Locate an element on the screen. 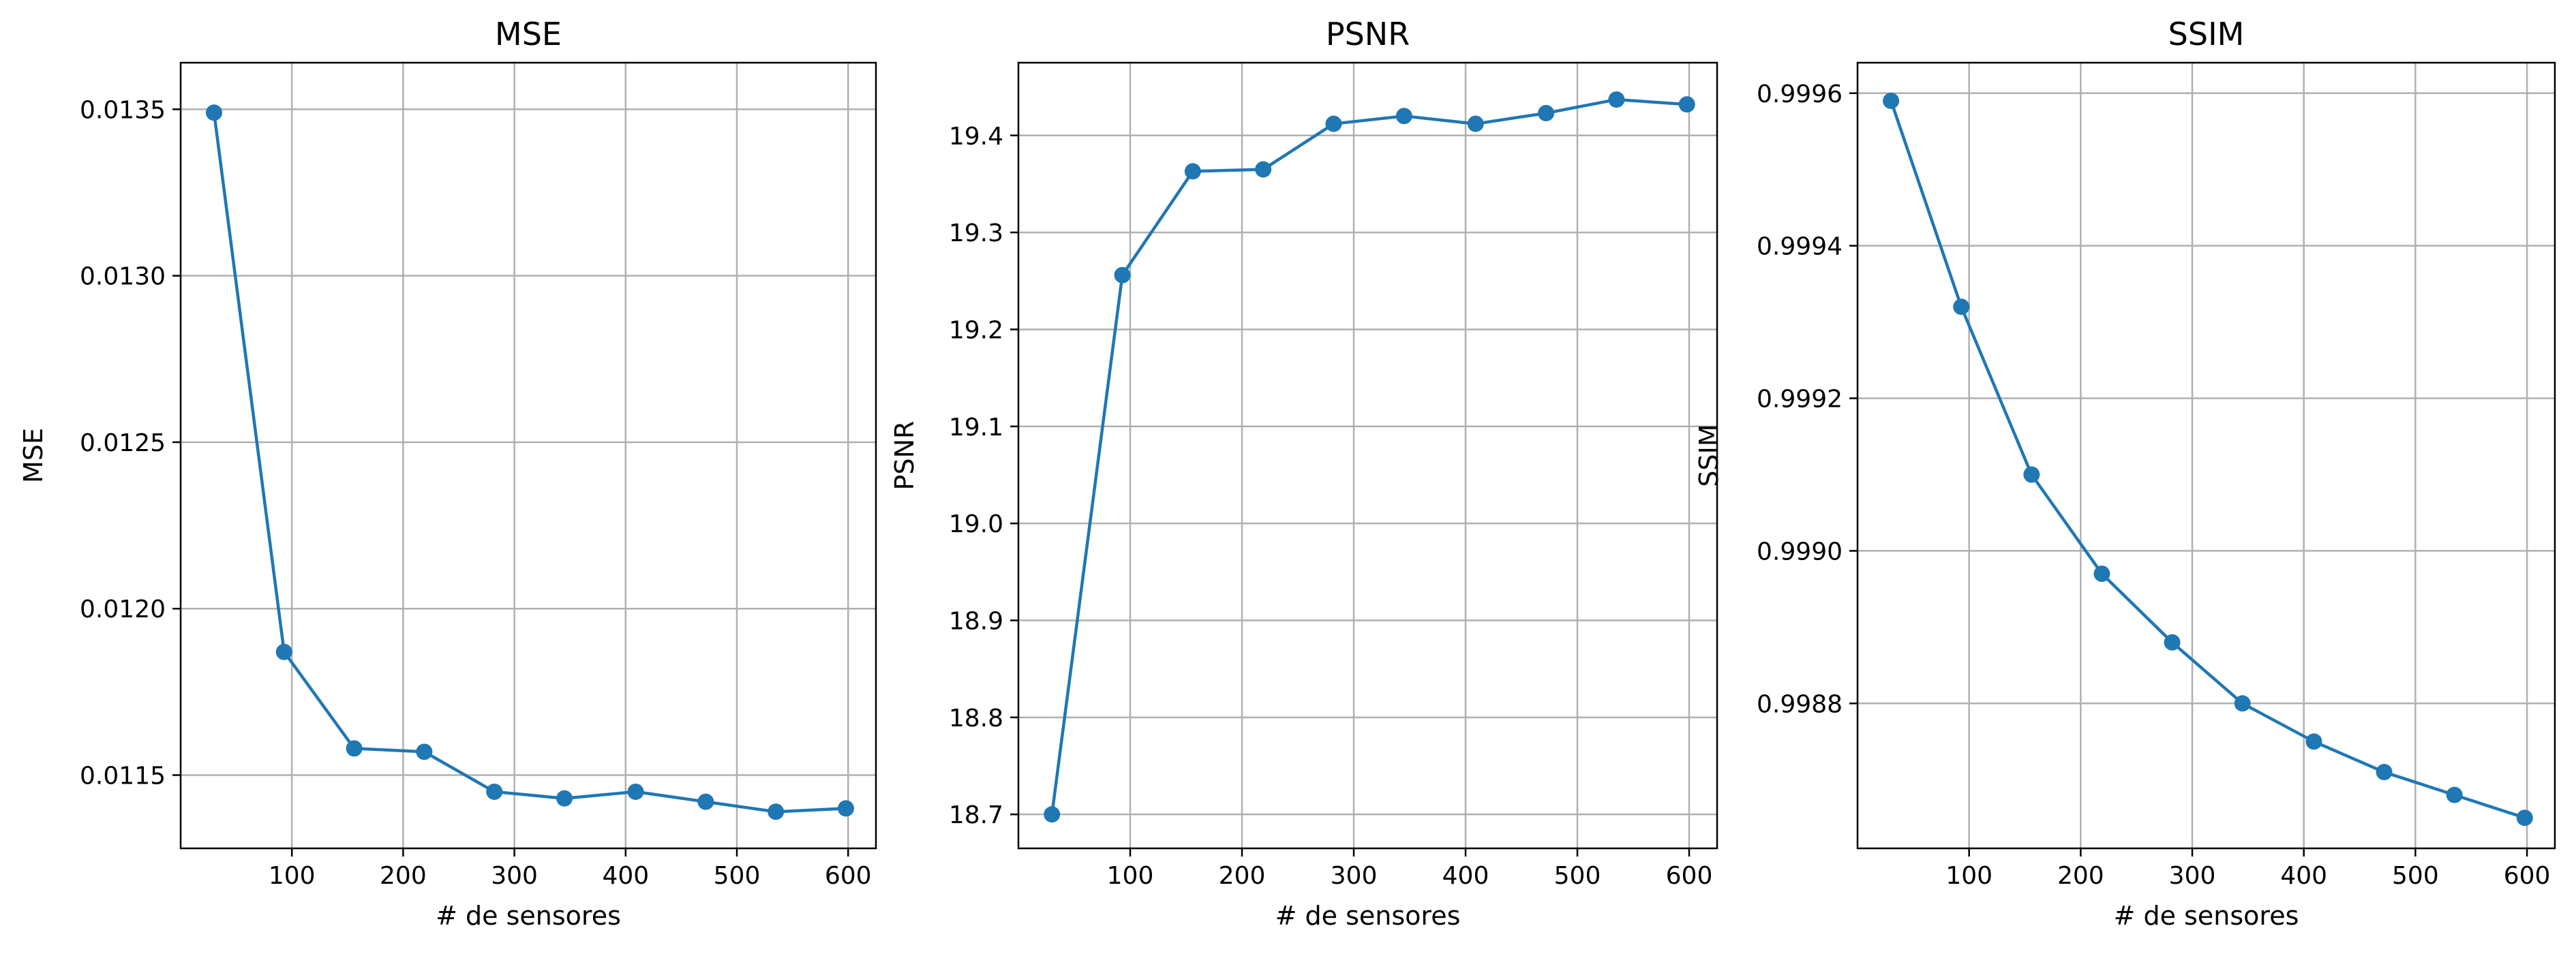  y-tick-label: 19.1 is located at coordinates (976, 428).